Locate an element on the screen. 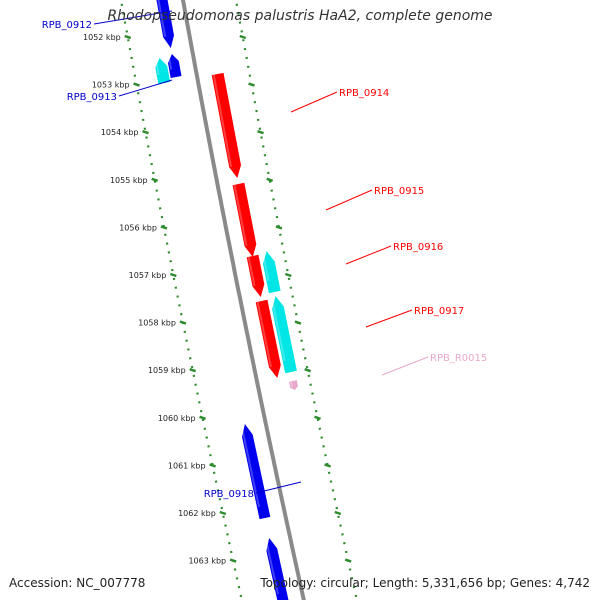 This screenshot has height=600, width=600. tick-label: 1052 kbp is located at coordinates (102, 37).